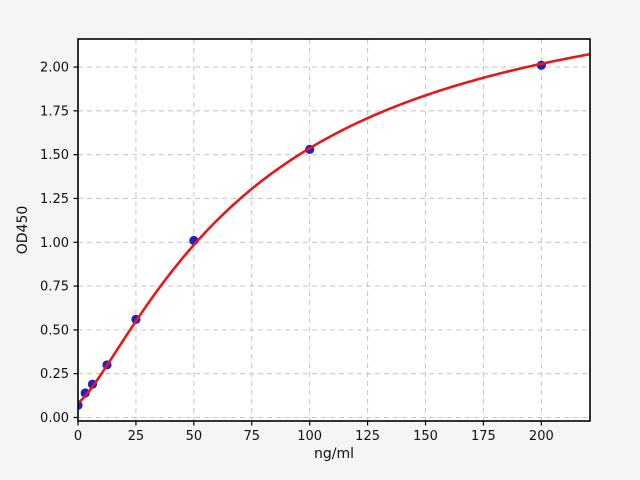 This screenshot has height=480, width=640. Describe the element at coordinates (425, 436) in the screenshot. I see `x-tick-label: 150` at that location.